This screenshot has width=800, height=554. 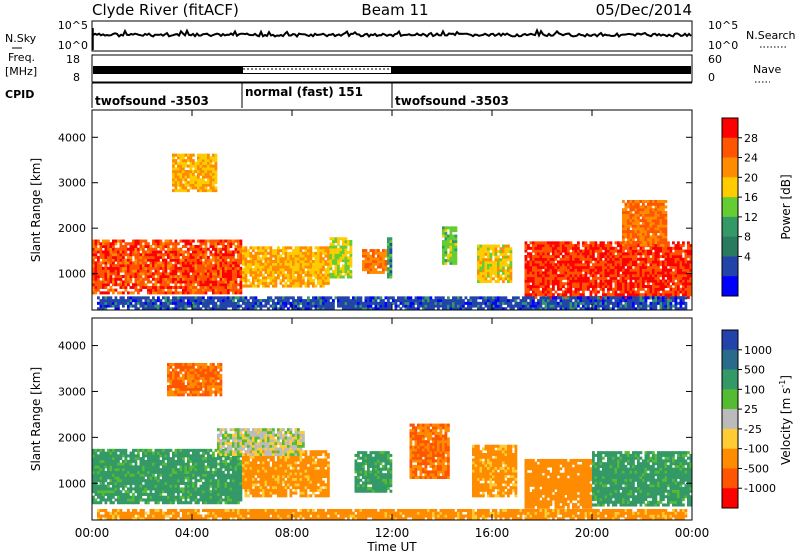 I want to click on date-title: 05/Dec/2014, so click(x=644, y=10).